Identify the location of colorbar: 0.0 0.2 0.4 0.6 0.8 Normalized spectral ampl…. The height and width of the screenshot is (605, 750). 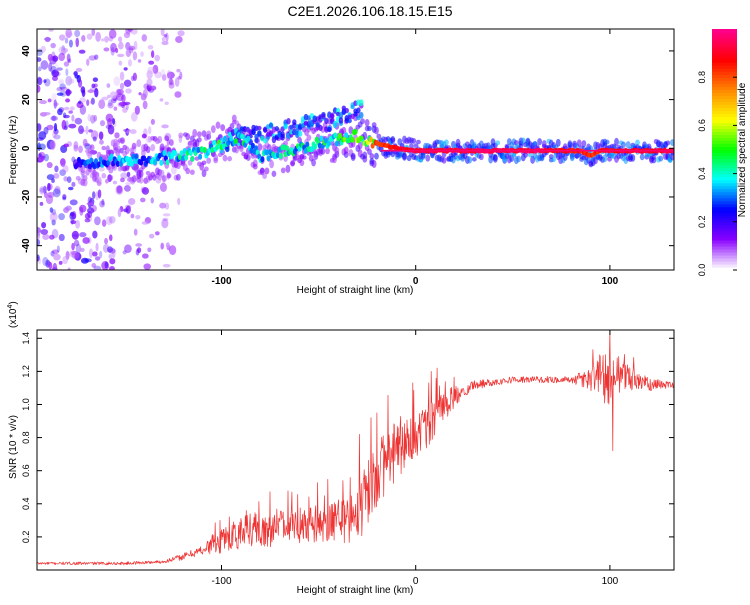
(722, 152).